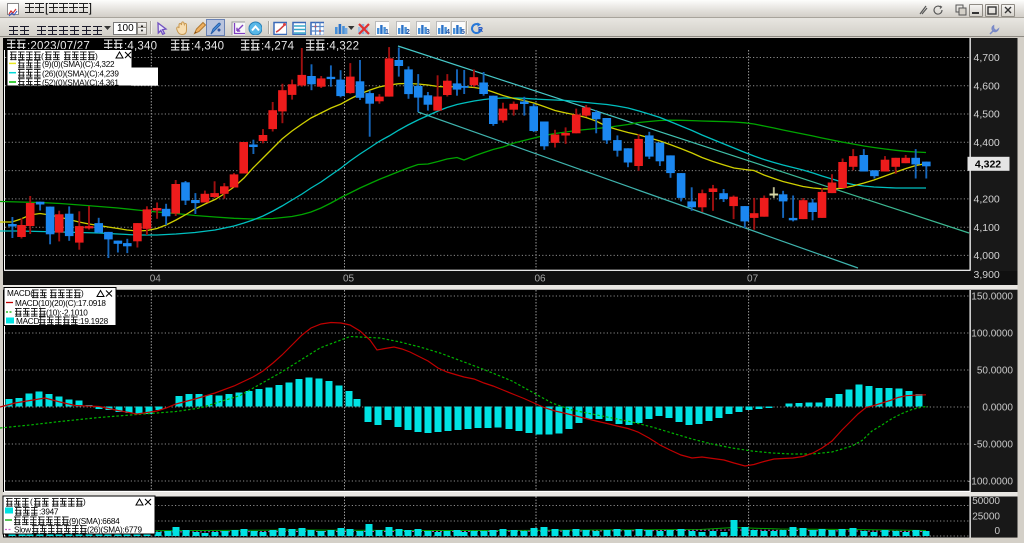  I want to click on svg-text: :4,274, so click(278, 47).